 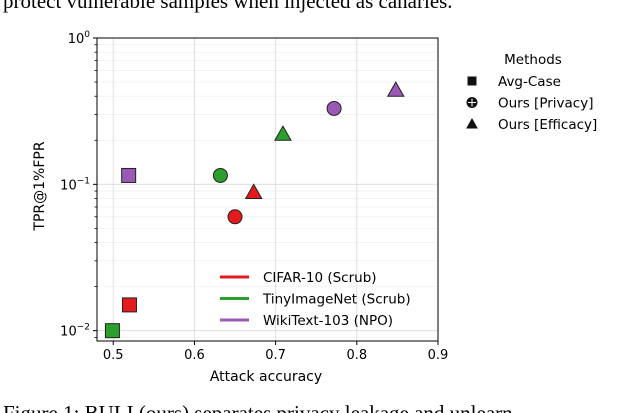 I want to click on legend-label: TinyImageNet (Scrub), so click(x=336, y=300).